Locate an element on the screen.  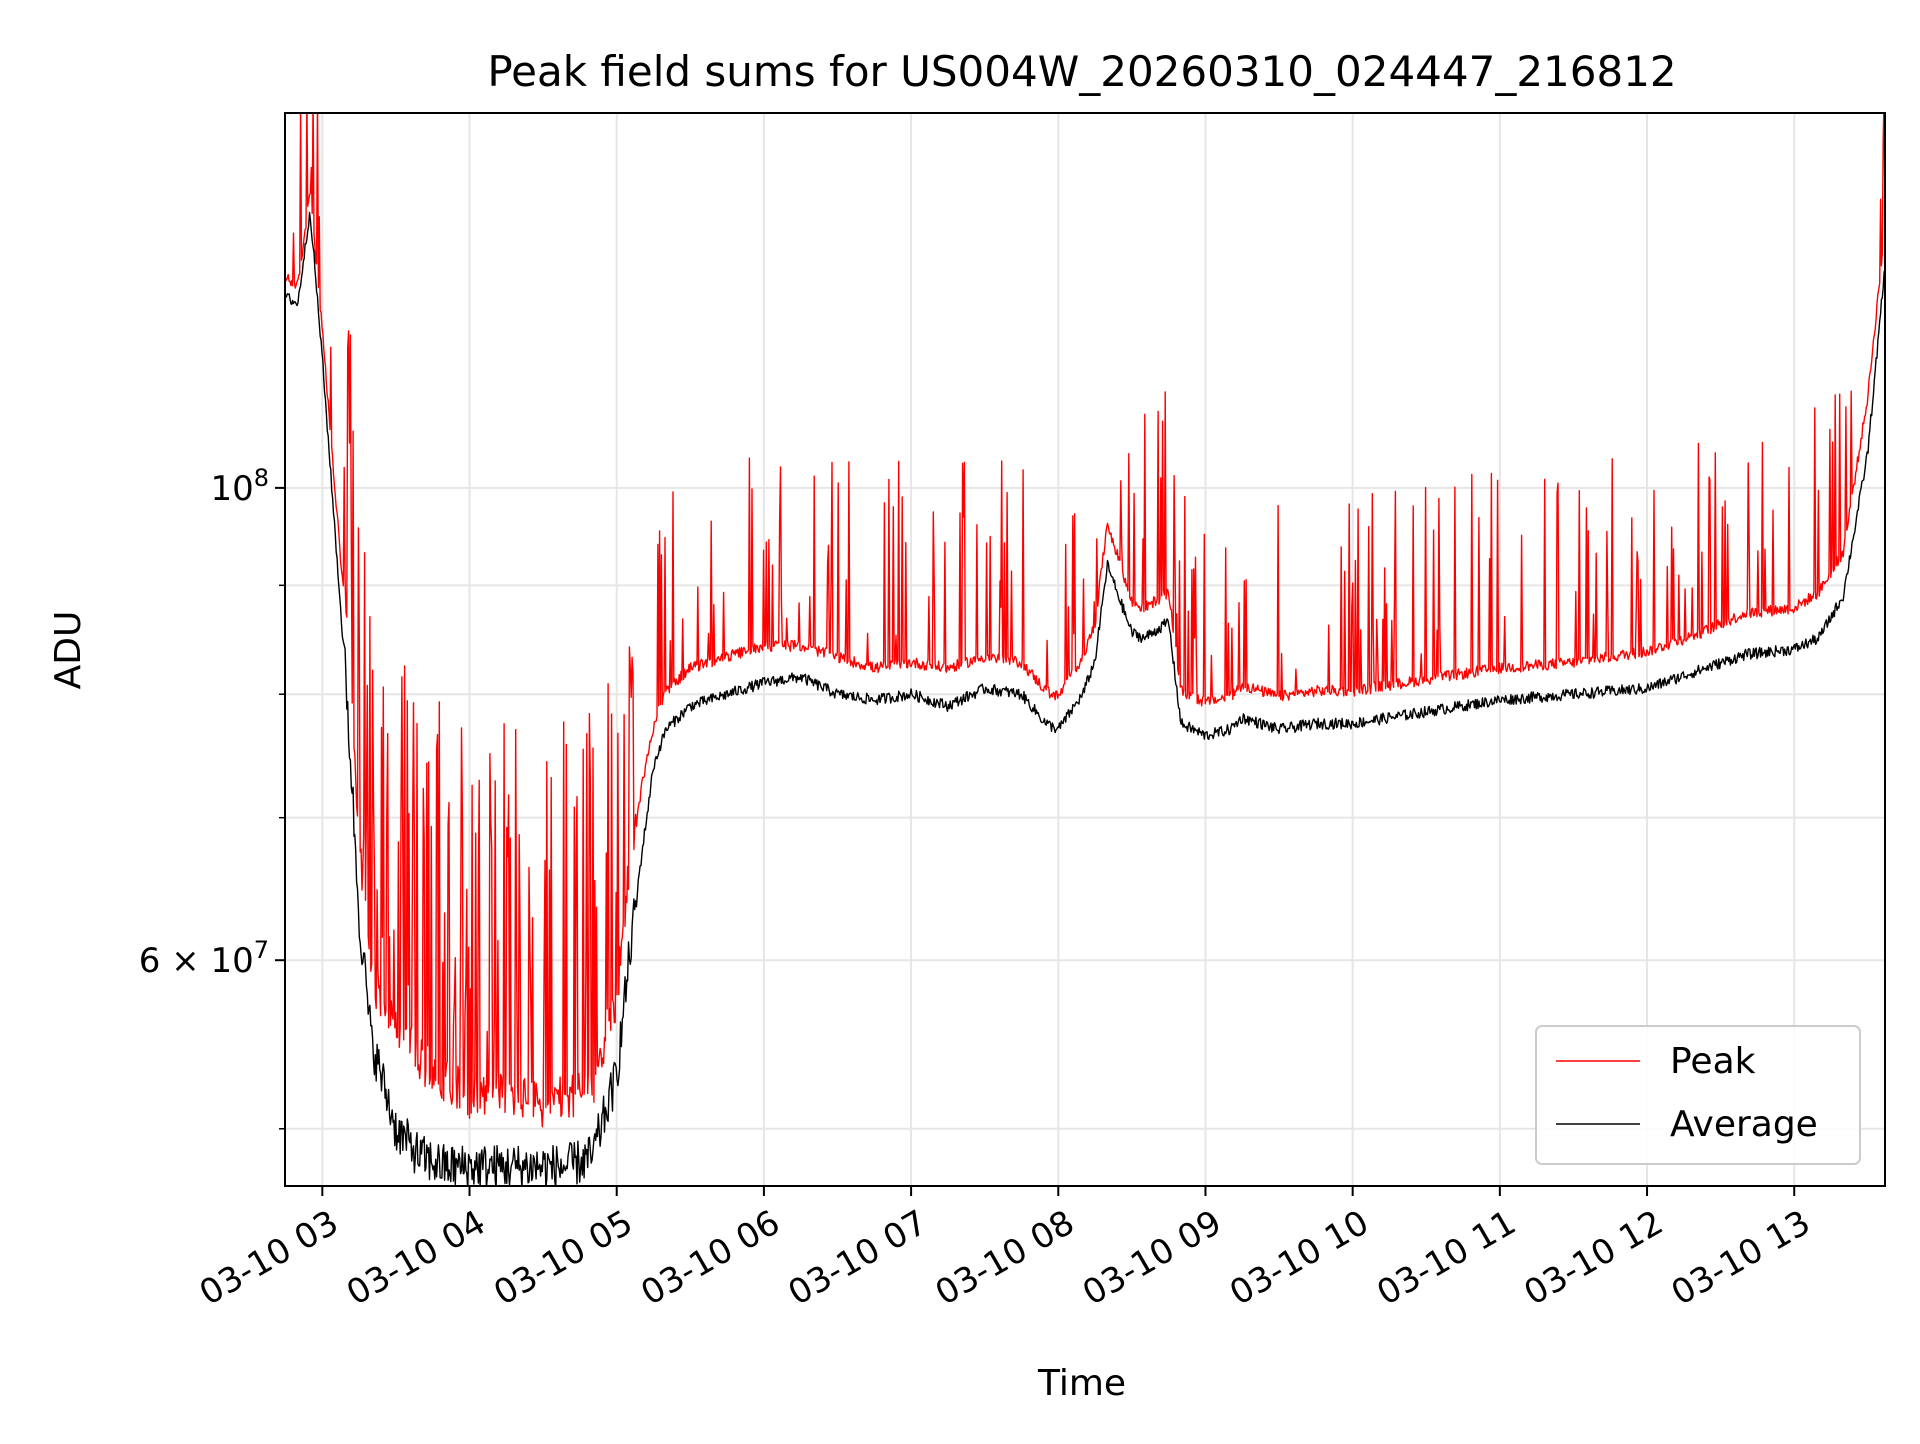
legend-label-average: Average is located at coordinates (1744, 1124).